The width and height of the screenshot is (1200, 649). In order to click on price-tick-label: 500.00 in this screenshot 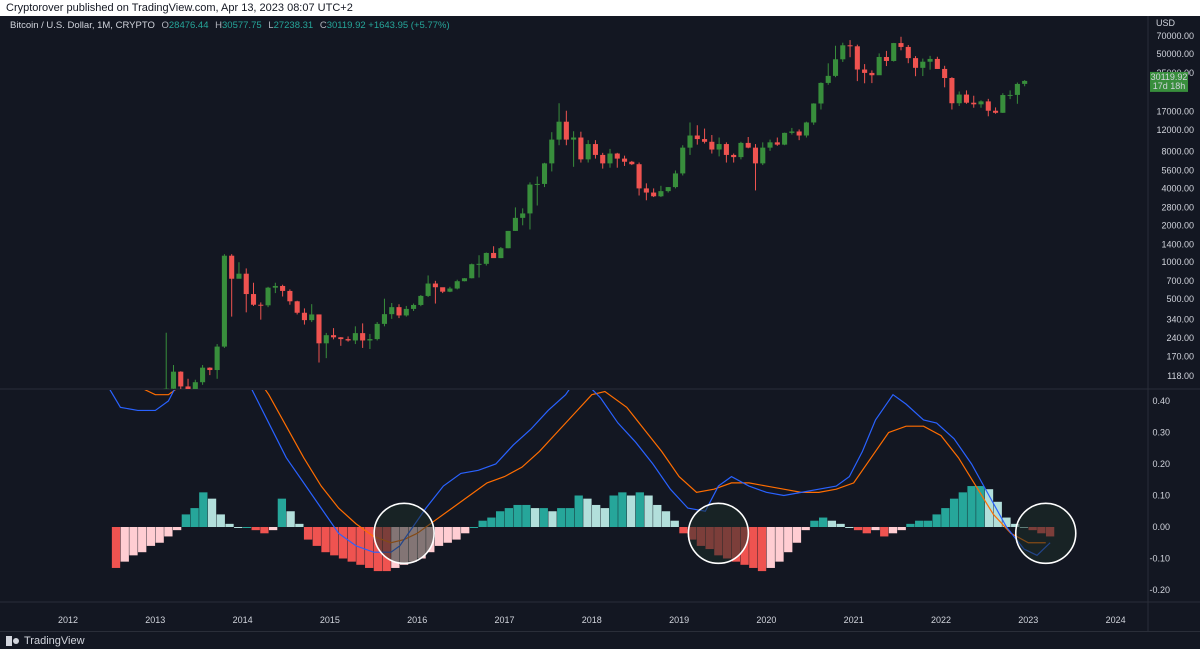, I will do `click(1180, 299)`.